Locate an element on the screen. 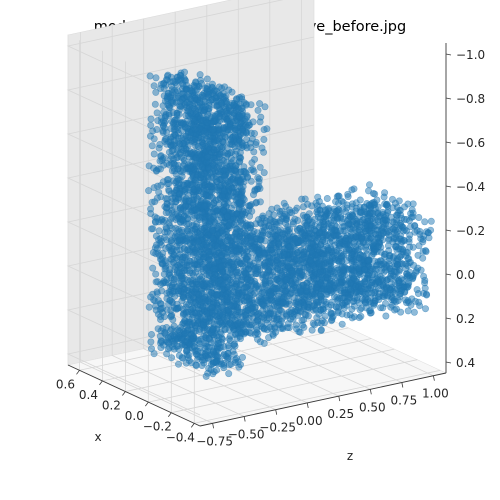 This screenshot has height=500, width=500. x-tick-mark is located at coordinates (101, 383).